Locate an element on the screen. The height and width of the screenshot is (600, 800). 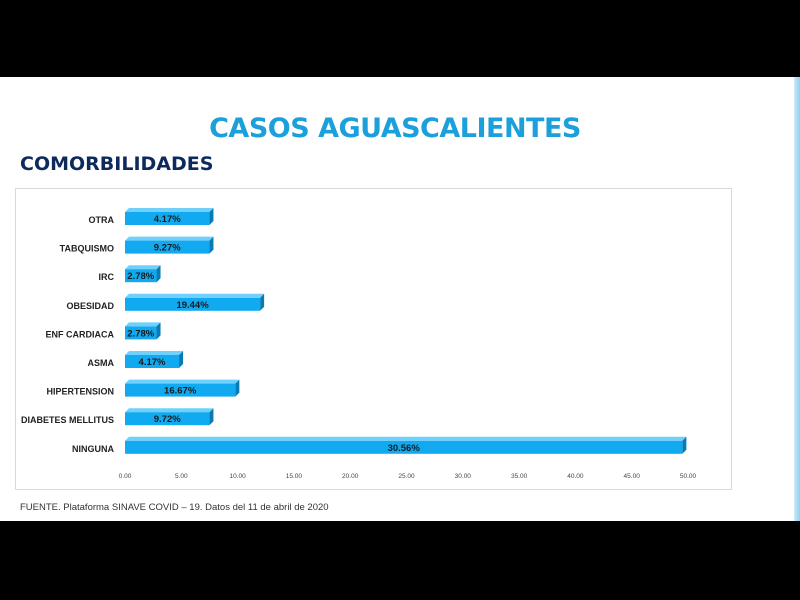
bar-enf-cardiaca is located at coordinates (143, 331).